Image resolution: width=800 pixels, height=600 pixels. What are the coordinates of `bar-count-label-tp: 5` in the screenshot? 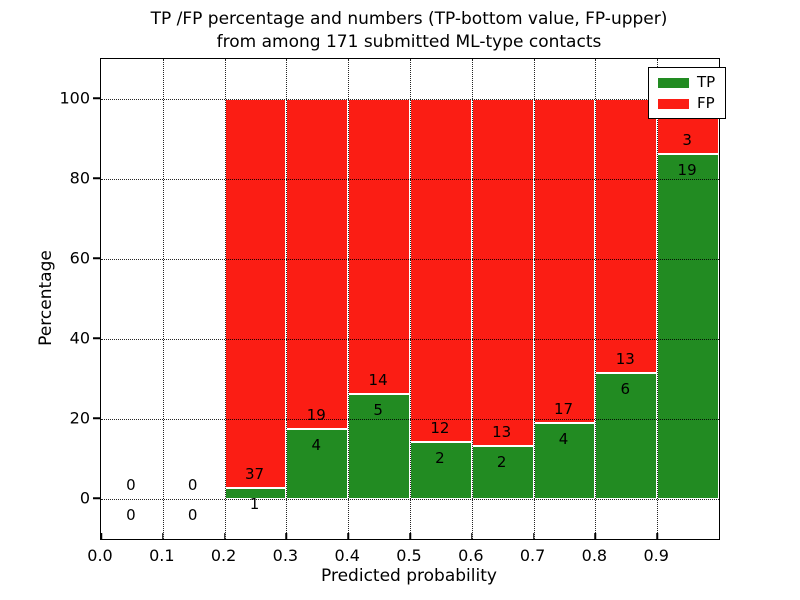 It's located at (378, 409).